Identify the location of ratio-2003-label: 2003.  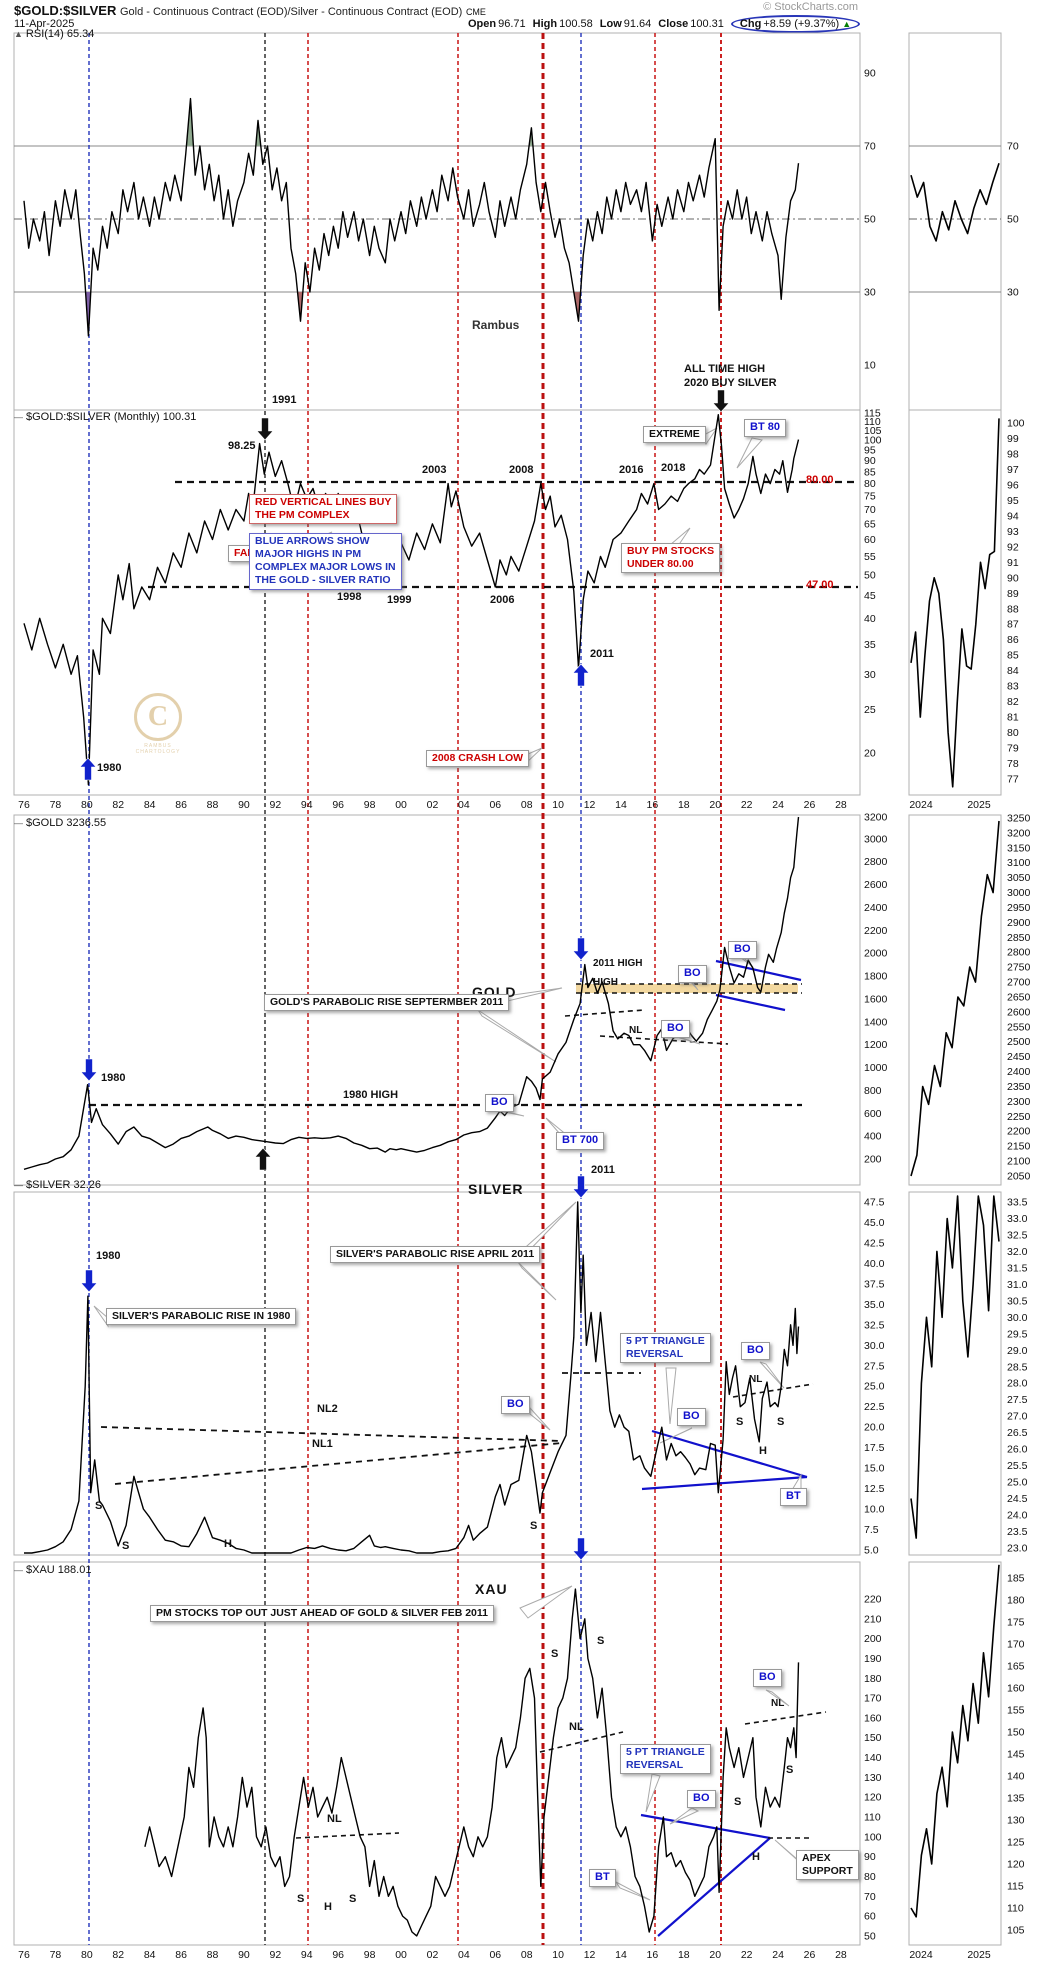
(434, 470).